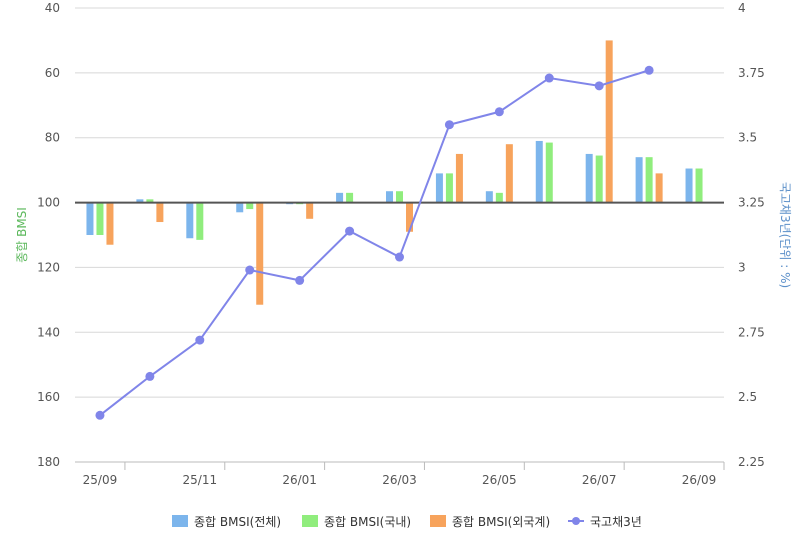  Describe the element at coordinates (48, 397) in the screenshot. I see `y-left-tick-label: 160` at that location.